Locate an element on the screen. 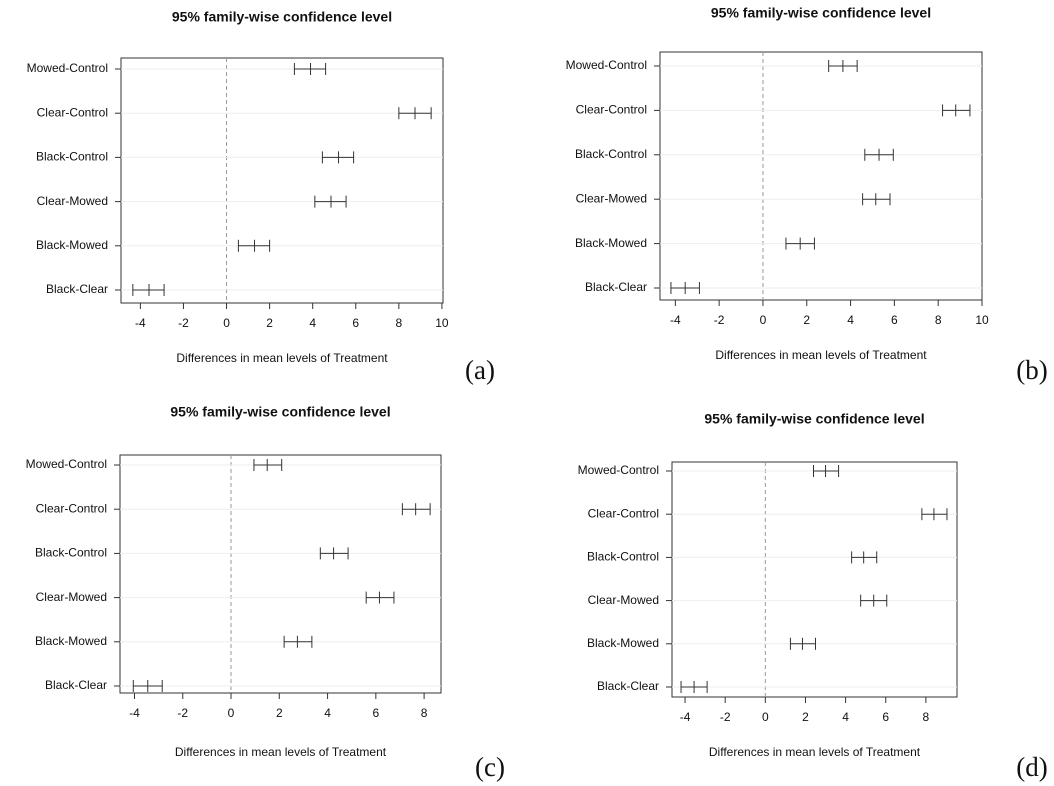 The image size is (1054, 786). panel-label: (c) is located at coordinates (490, 767).